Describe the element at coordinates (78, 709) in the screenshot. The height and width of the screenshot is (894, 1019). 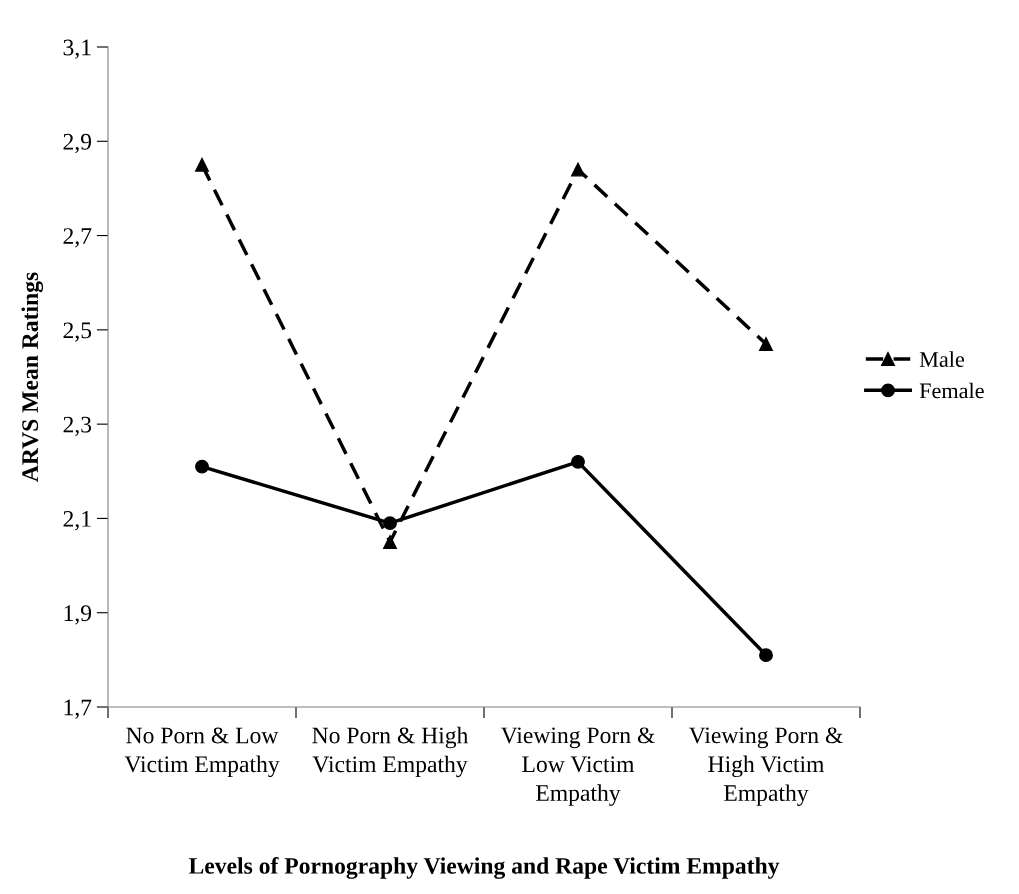
I see `y-tick-label: 1,7` at that location.